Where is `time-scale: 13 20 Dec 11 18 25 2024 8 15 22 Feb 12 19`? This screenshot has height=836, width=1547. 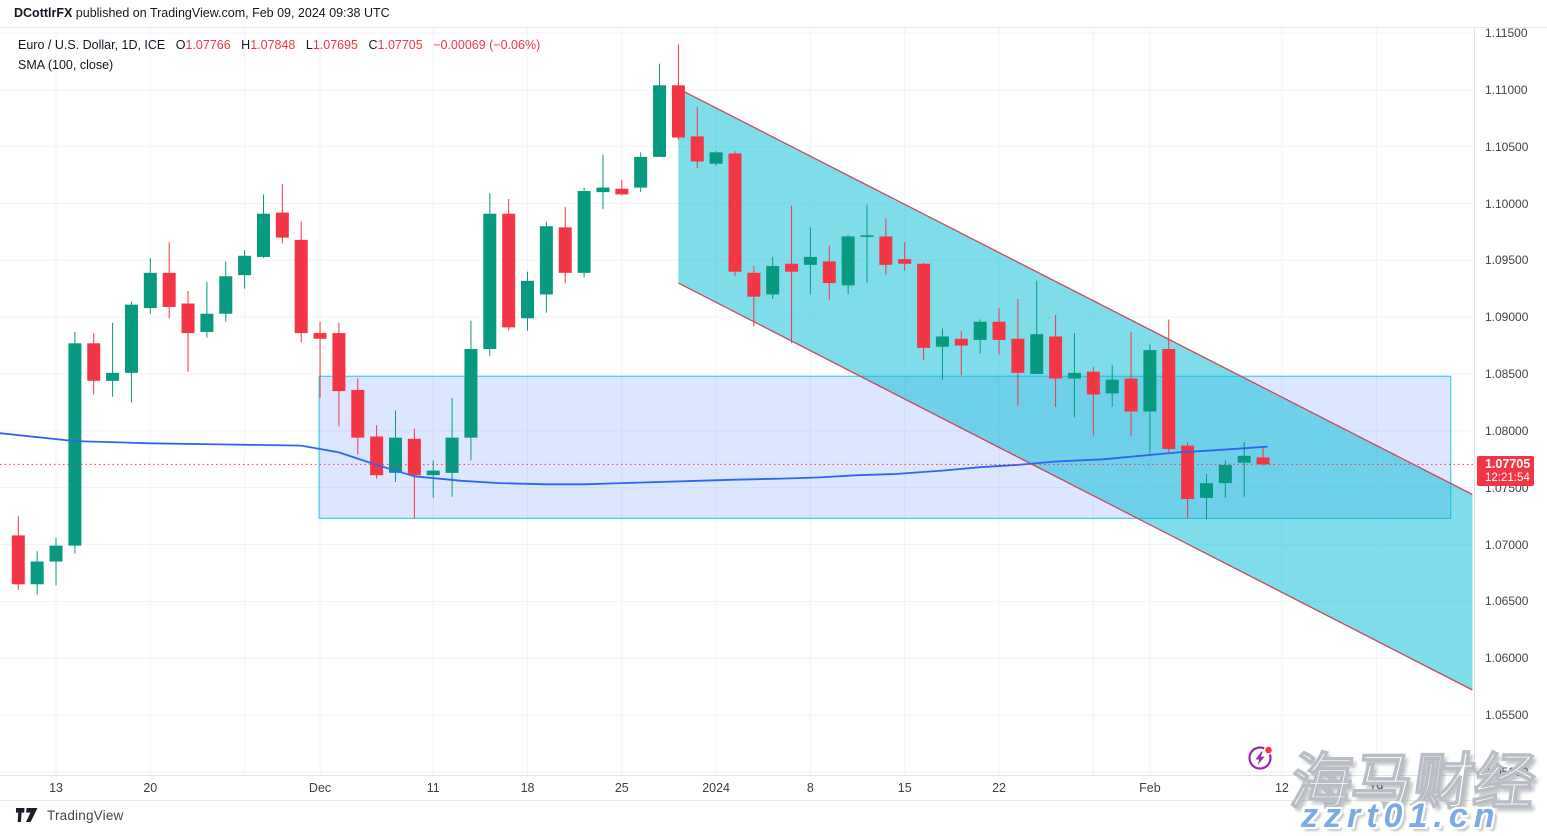 time-scale: 13 20 Dec 11 18 25 2024 8 15 22 Feb 12 19 is located at coordinates (737, 788).